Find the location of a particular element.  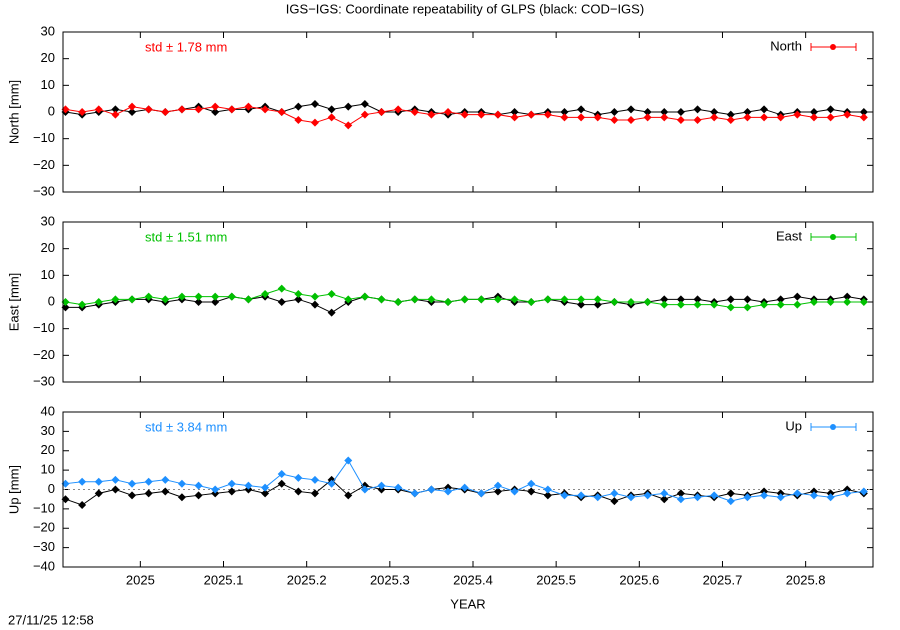

y-axis-label: East [mm] is located at coordinates (13, 302).